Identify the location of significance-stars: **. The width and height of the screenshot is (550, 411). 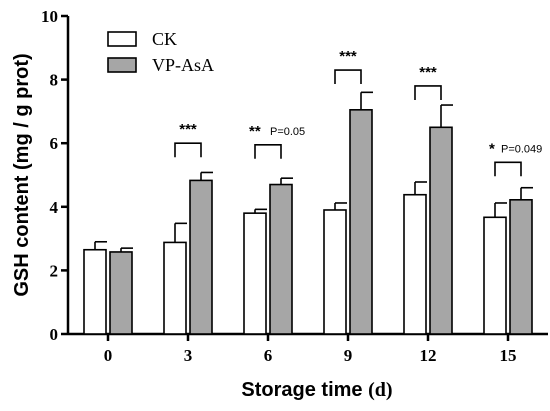
(255, 131).